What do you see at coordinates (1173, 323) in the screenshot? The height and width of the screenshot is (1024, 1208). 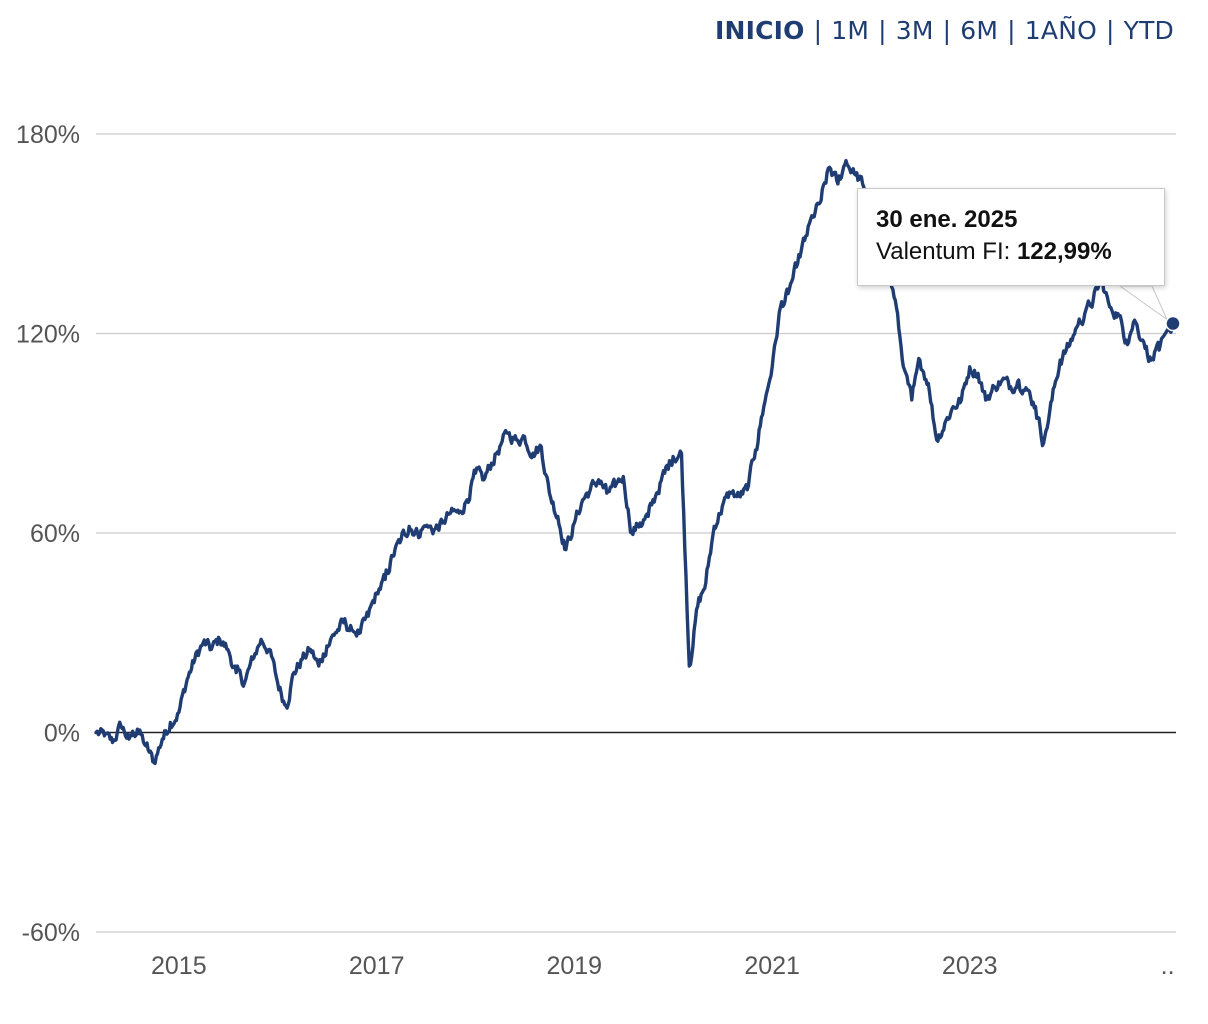 I see `highlighted-point-marker` at bounding box center [1173, 323].